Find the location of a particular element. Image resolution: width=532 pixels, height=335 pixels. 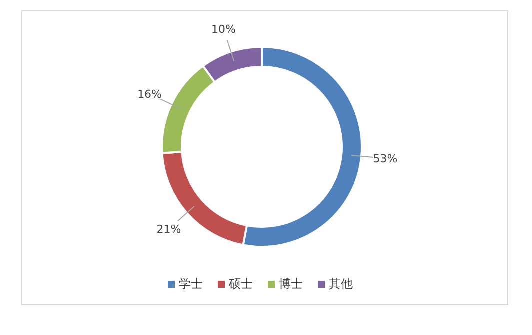

data-label: 16% is located at coordinates (150, 95).